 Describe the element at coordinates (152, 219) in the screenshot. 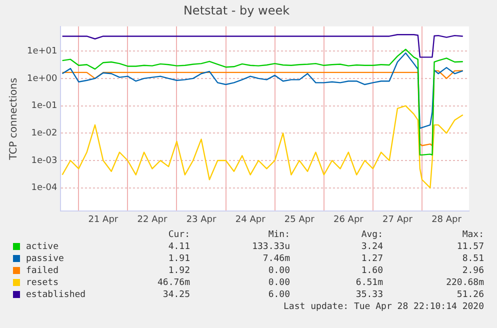

I see `x-tick-label: 22 Apr` at that location.